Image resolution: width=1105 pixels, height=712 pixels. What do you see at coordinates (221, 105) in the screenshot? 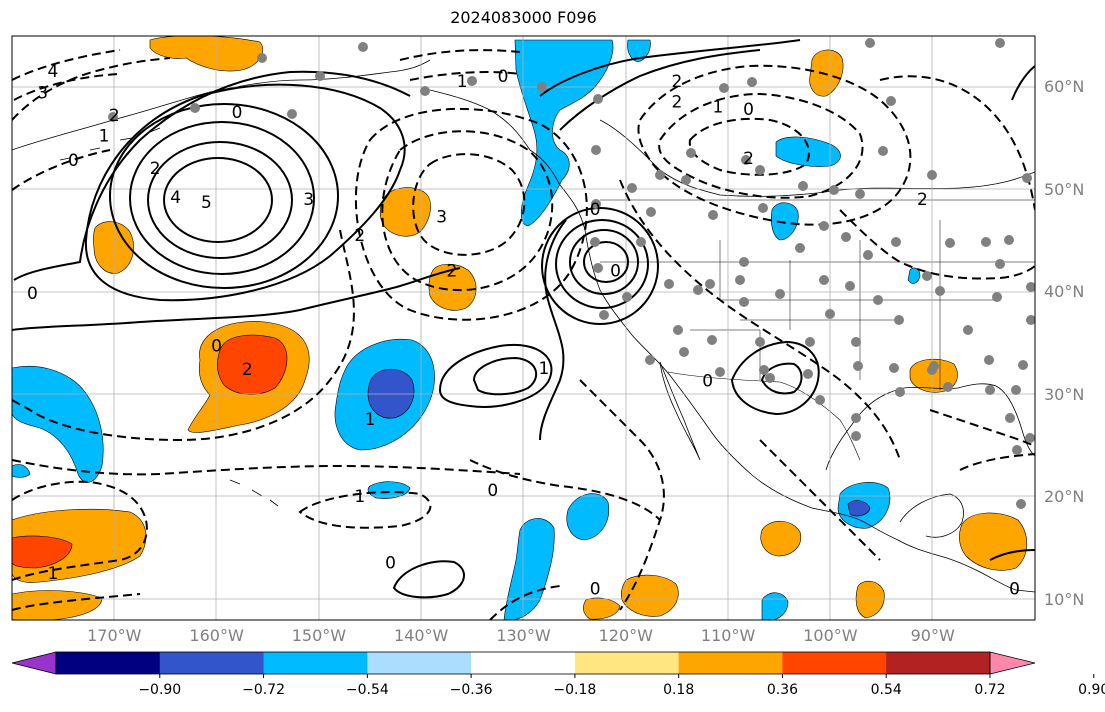
I see `alaska-coastline` at bounding box center [221, 105].